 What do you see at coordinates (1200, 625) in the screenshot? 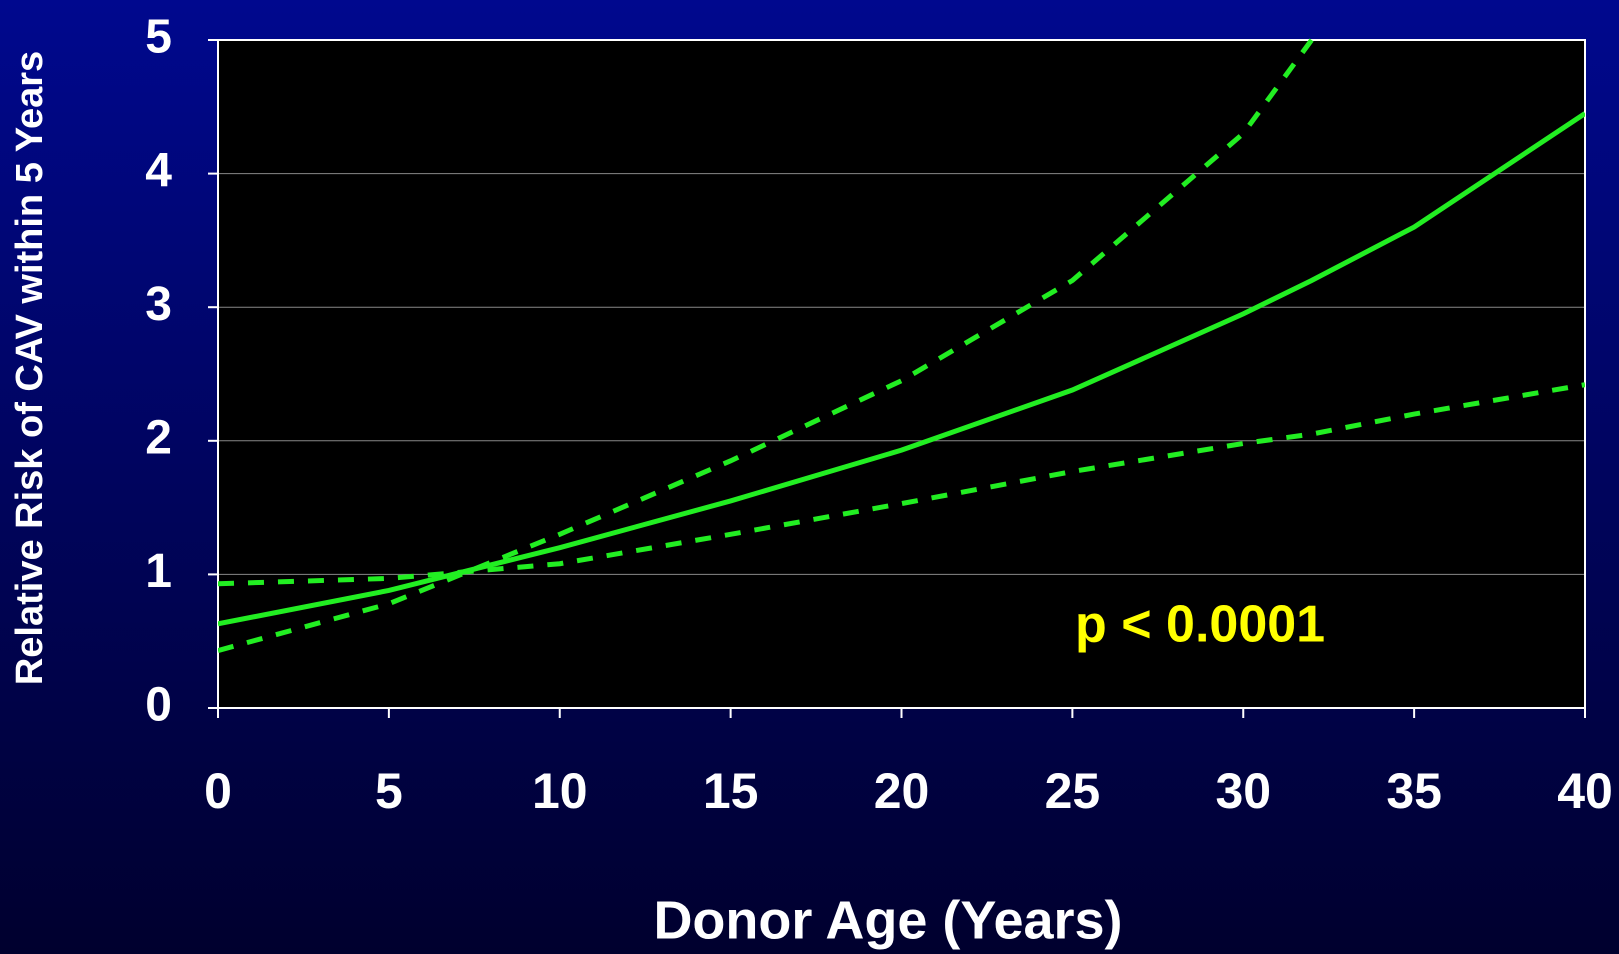
I see `annotation: p < 0.0001` at bounding box center [1200, 625].